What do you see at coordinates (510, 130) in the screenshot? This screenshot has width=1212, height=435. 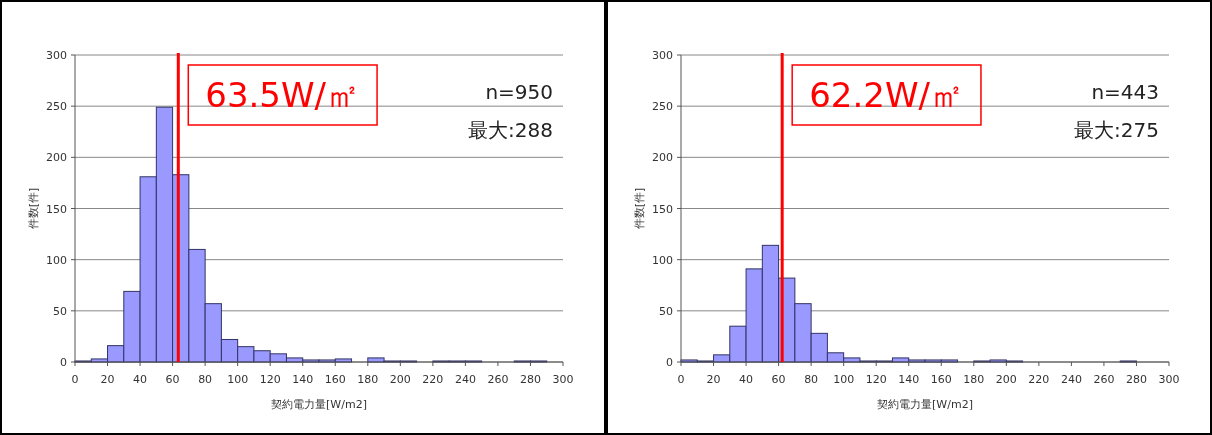 I see `annotation: 最大:288` at bounding box center [510, 130].